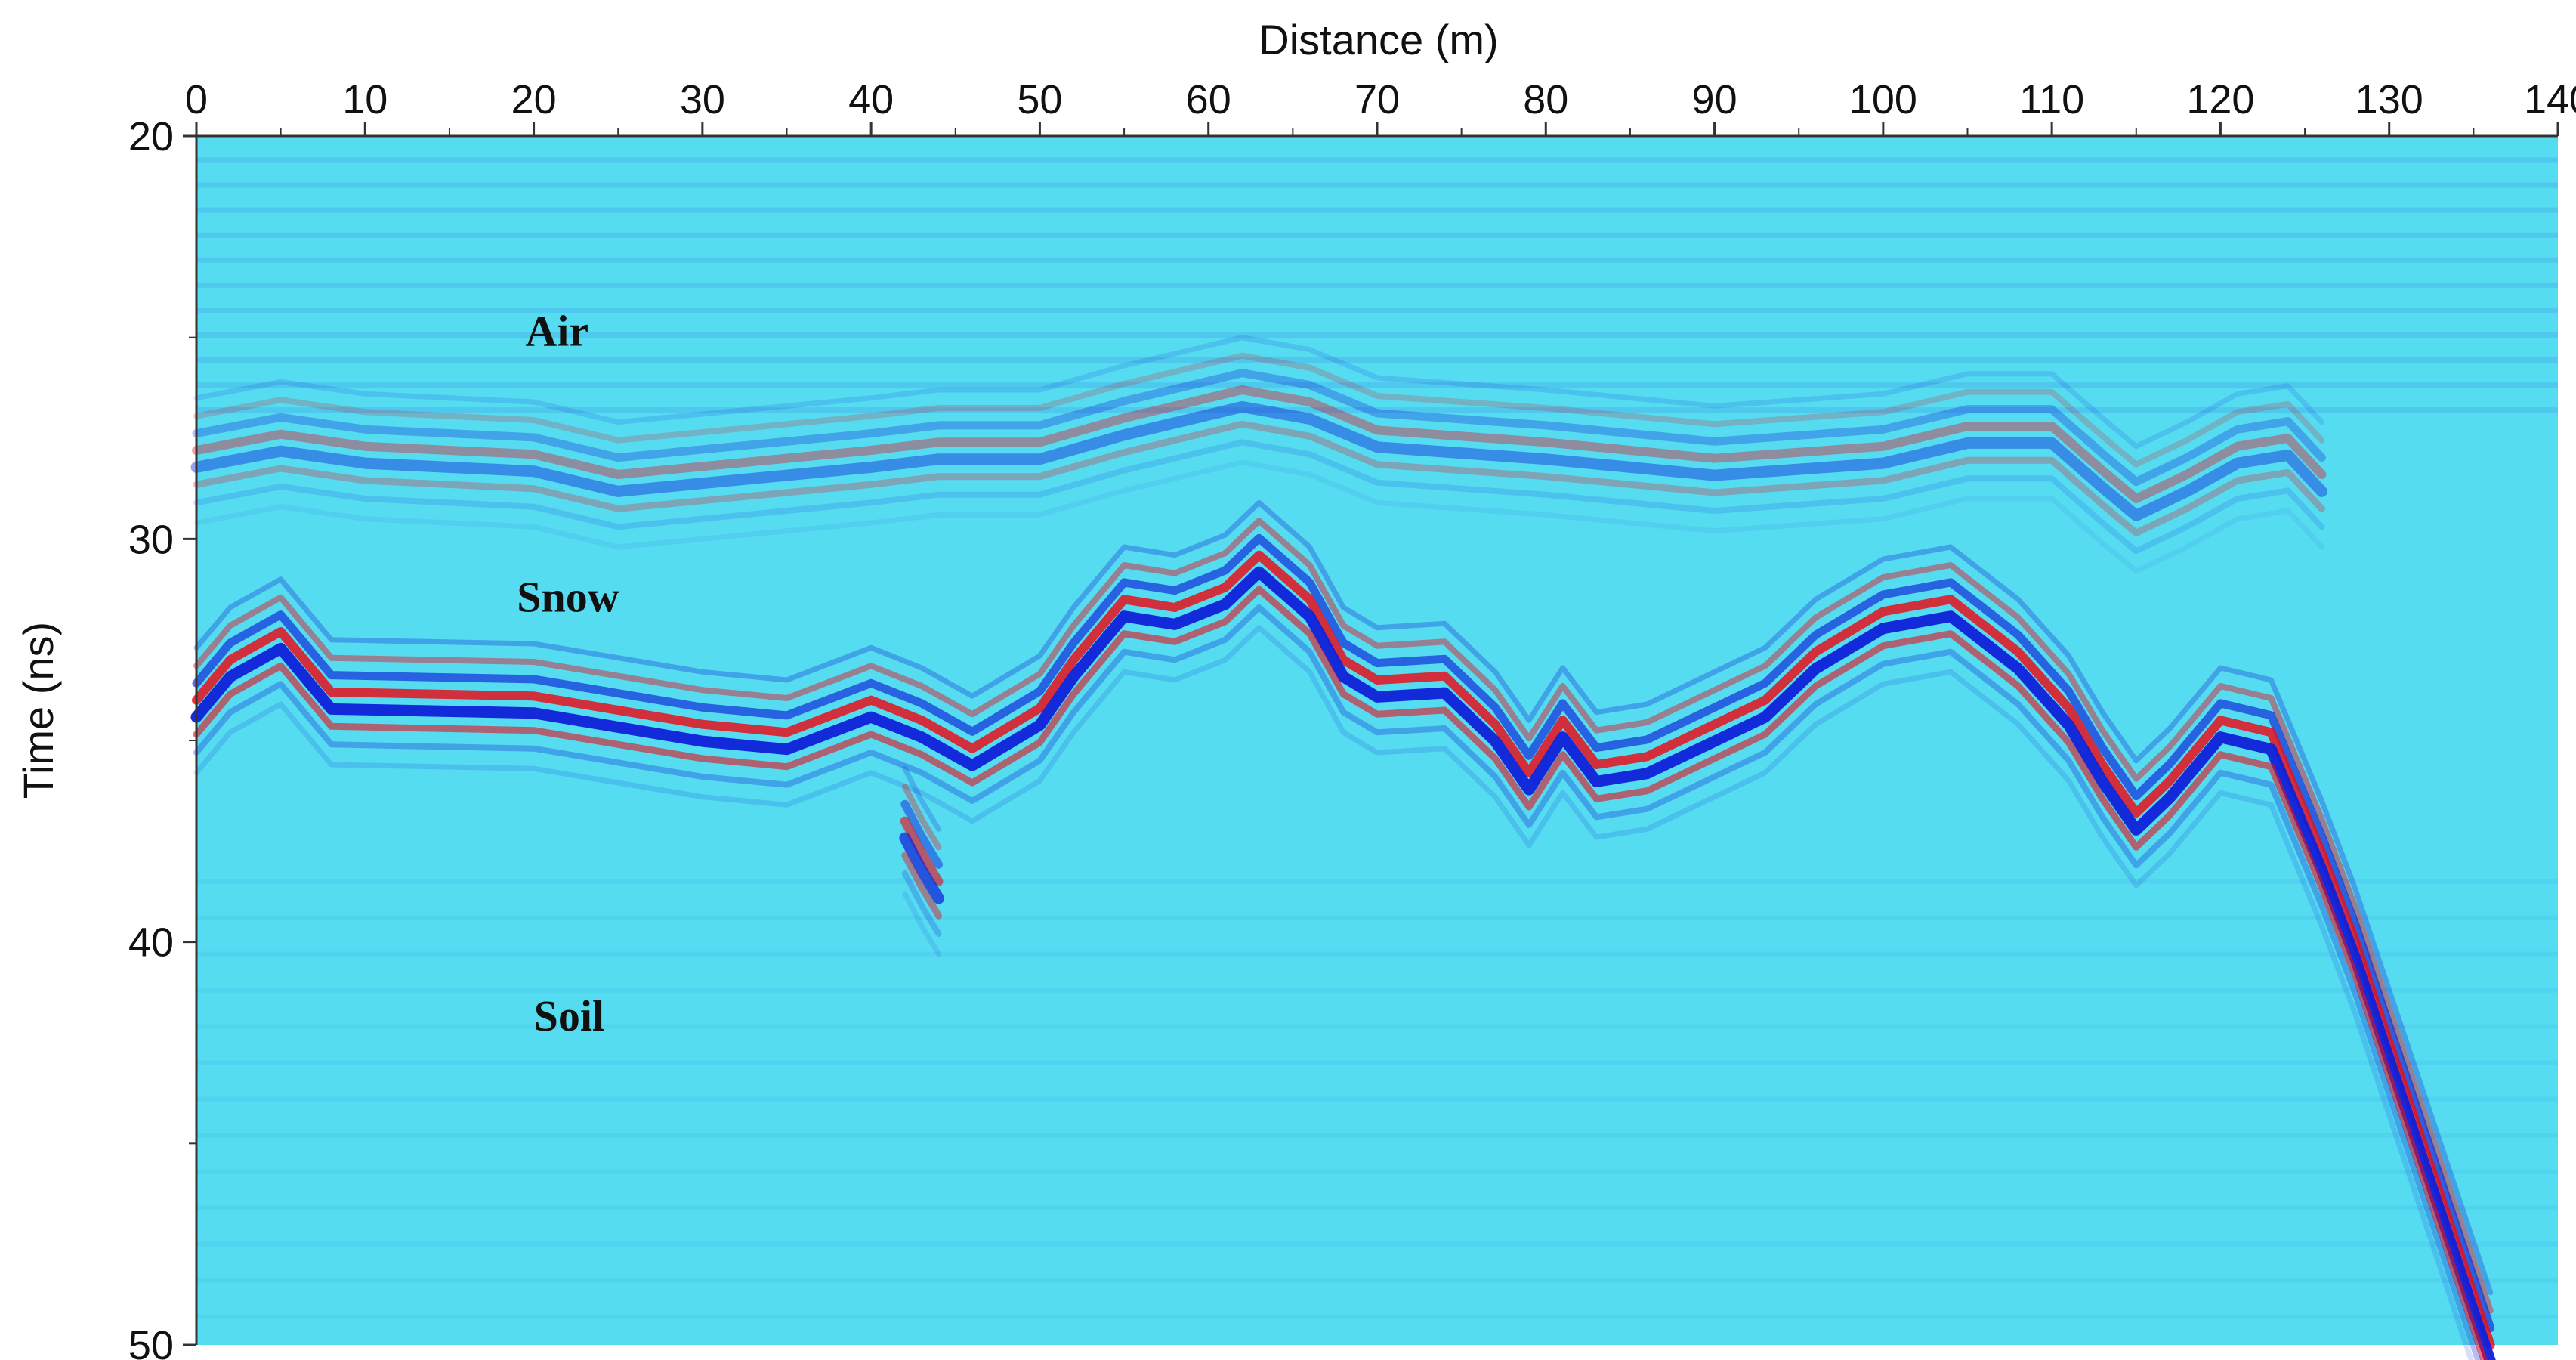 This screenshot has height=1360, width=2576. Describe the element at coordinates (1883, 99) in the screenshot. I see `x-tick-label: 100` at that location.